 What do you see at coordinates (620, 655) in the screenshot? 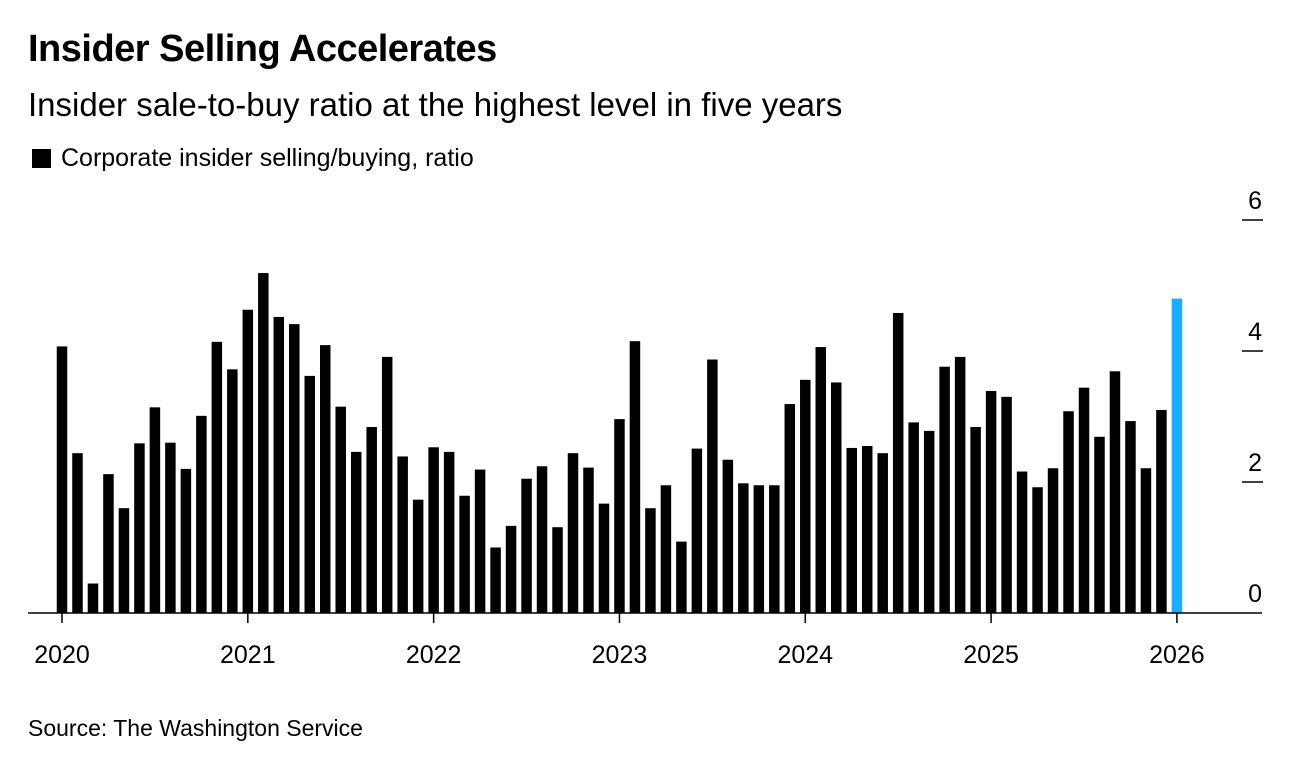
I see `x-tick-label: 2023` at bounding box center [620, 655].